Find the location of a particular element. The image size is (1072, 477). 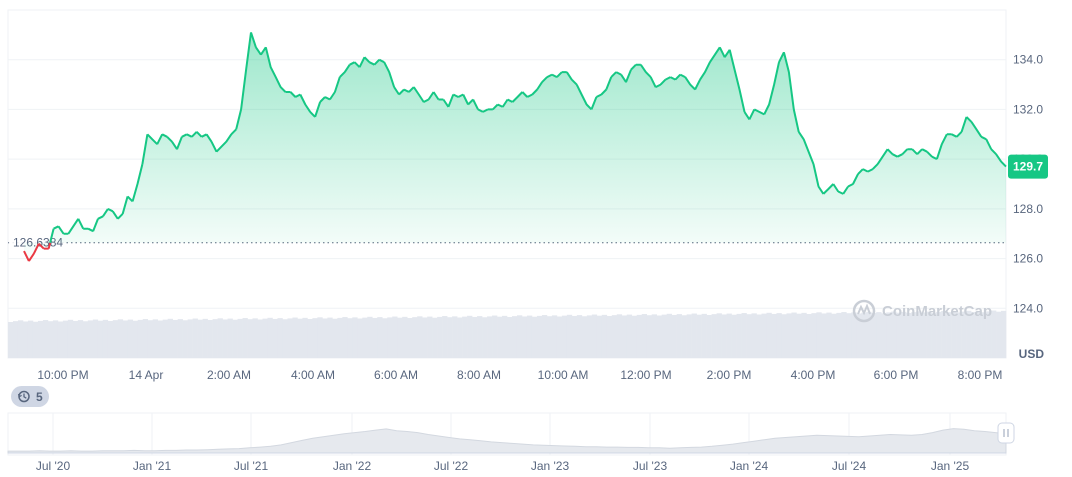

navigator-history-area is located at coordinates (507, 441).